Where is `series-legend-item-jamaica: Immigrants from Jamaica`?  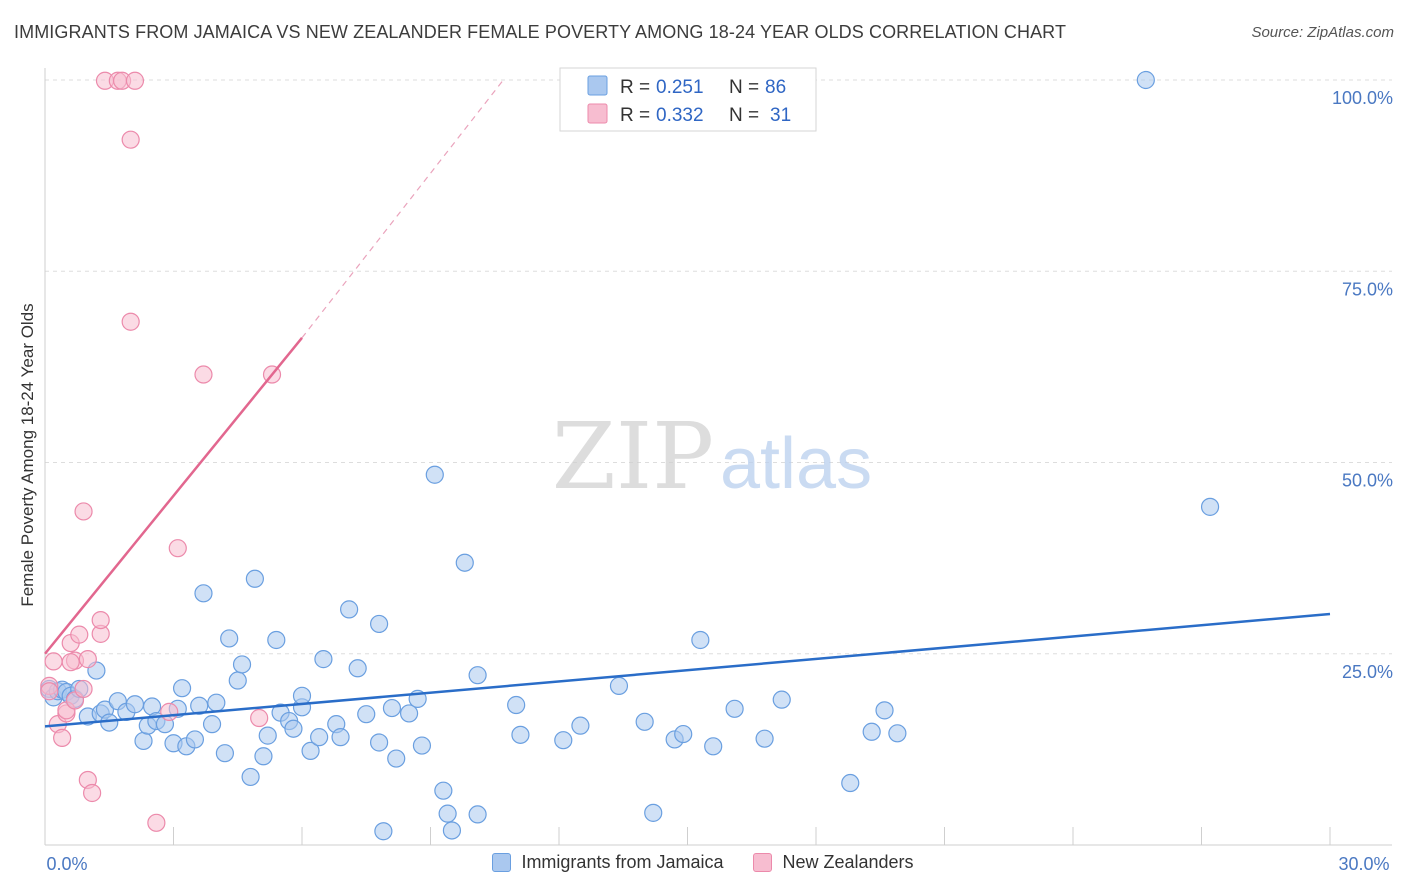
series-legend-item-jamaica: Immigrants from Jamaica is located at coordinates (607, 862).